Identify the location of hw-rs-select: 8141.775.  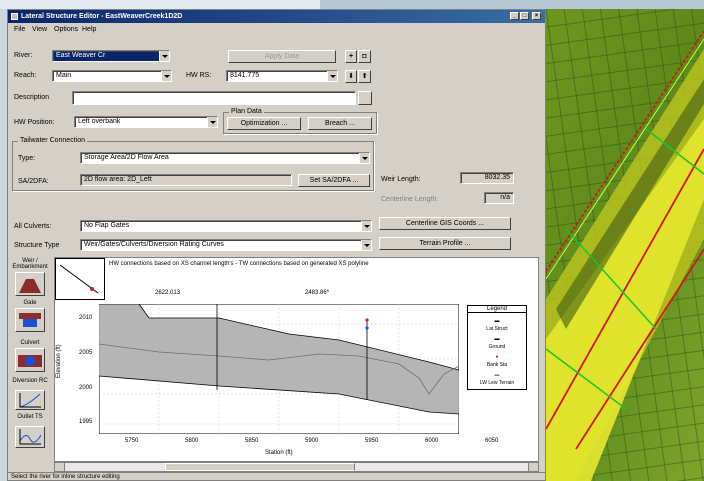
(282, 76).